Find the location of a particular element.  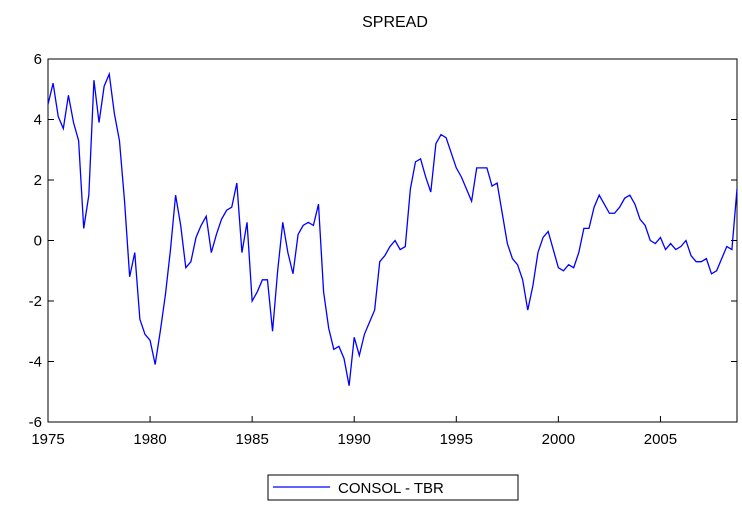

y-tick-label: 2 is located at coordinates (38, 180).